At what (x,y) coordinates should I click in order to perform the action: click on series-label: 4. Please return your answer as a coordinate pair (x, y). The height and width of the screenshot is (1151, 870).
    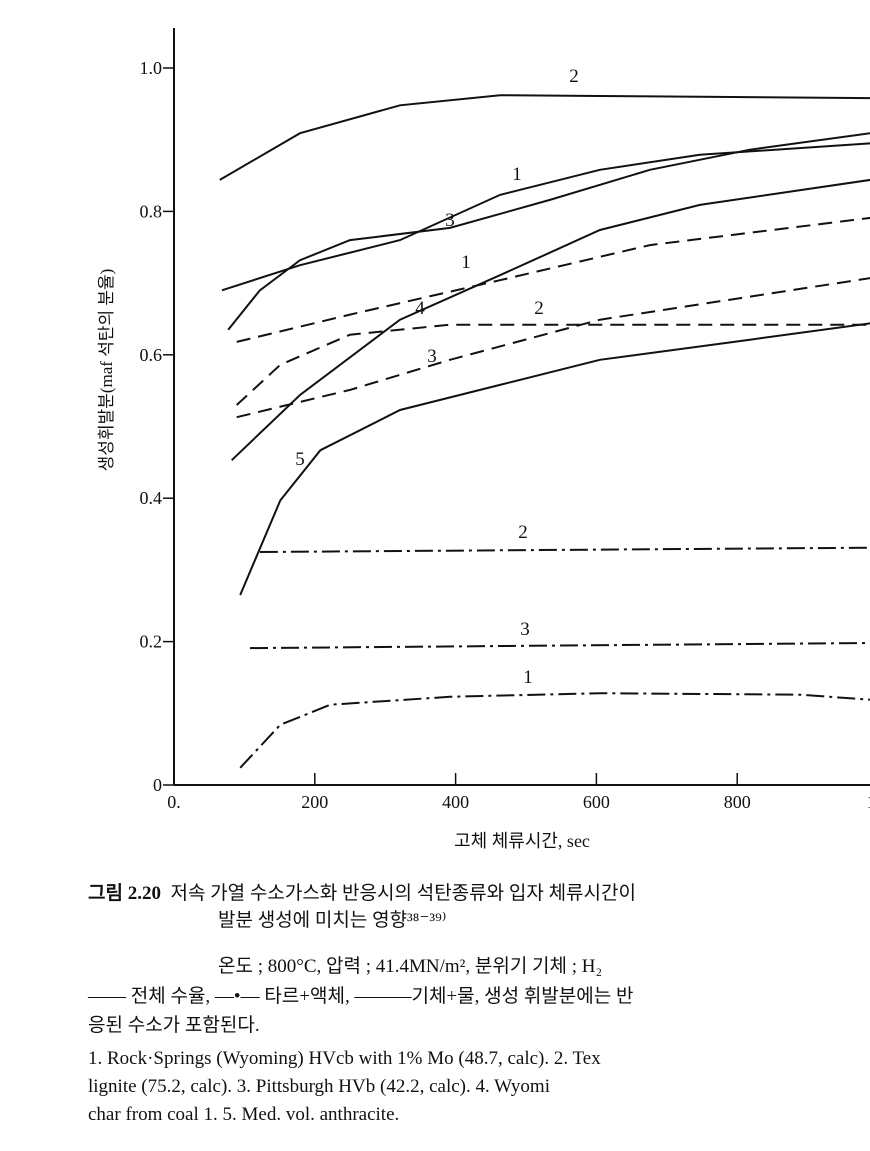
    Looking at the image, I should click on (420, 308).